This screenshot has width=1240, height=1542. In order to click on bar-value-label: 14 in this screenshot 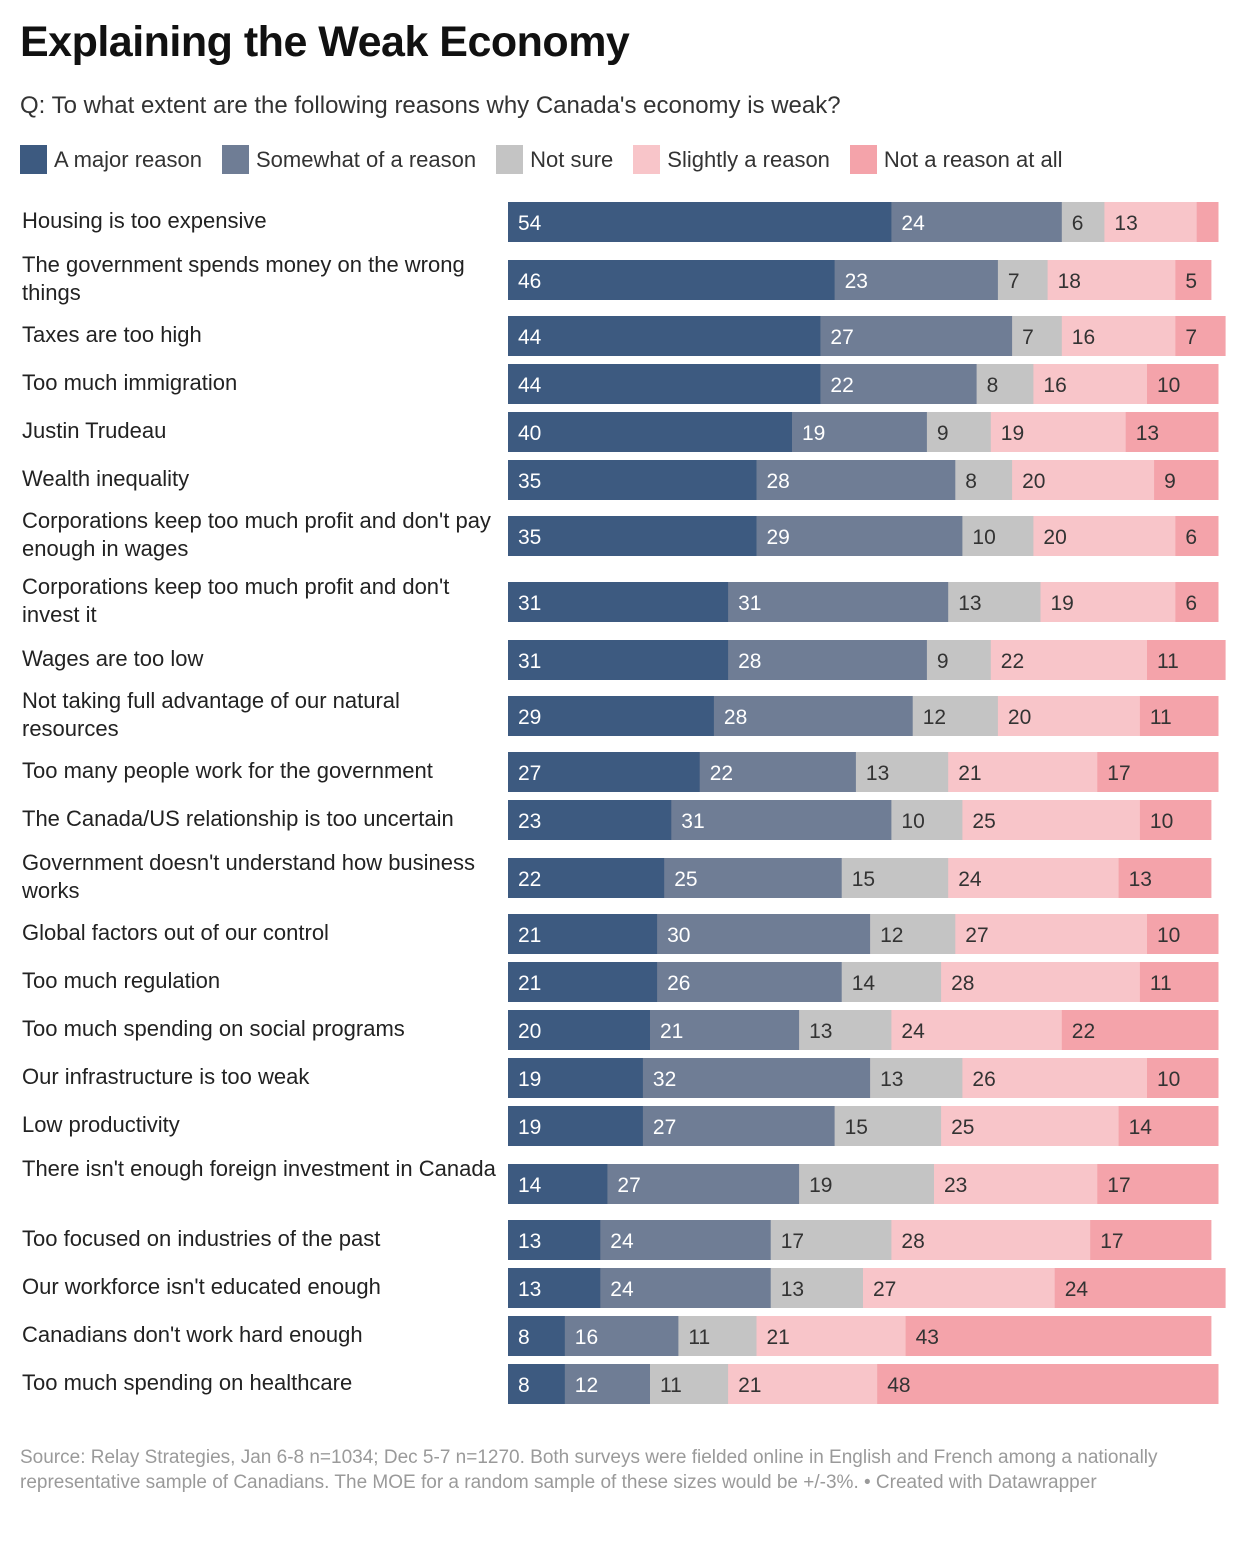, I will do `click(864, 983)`.